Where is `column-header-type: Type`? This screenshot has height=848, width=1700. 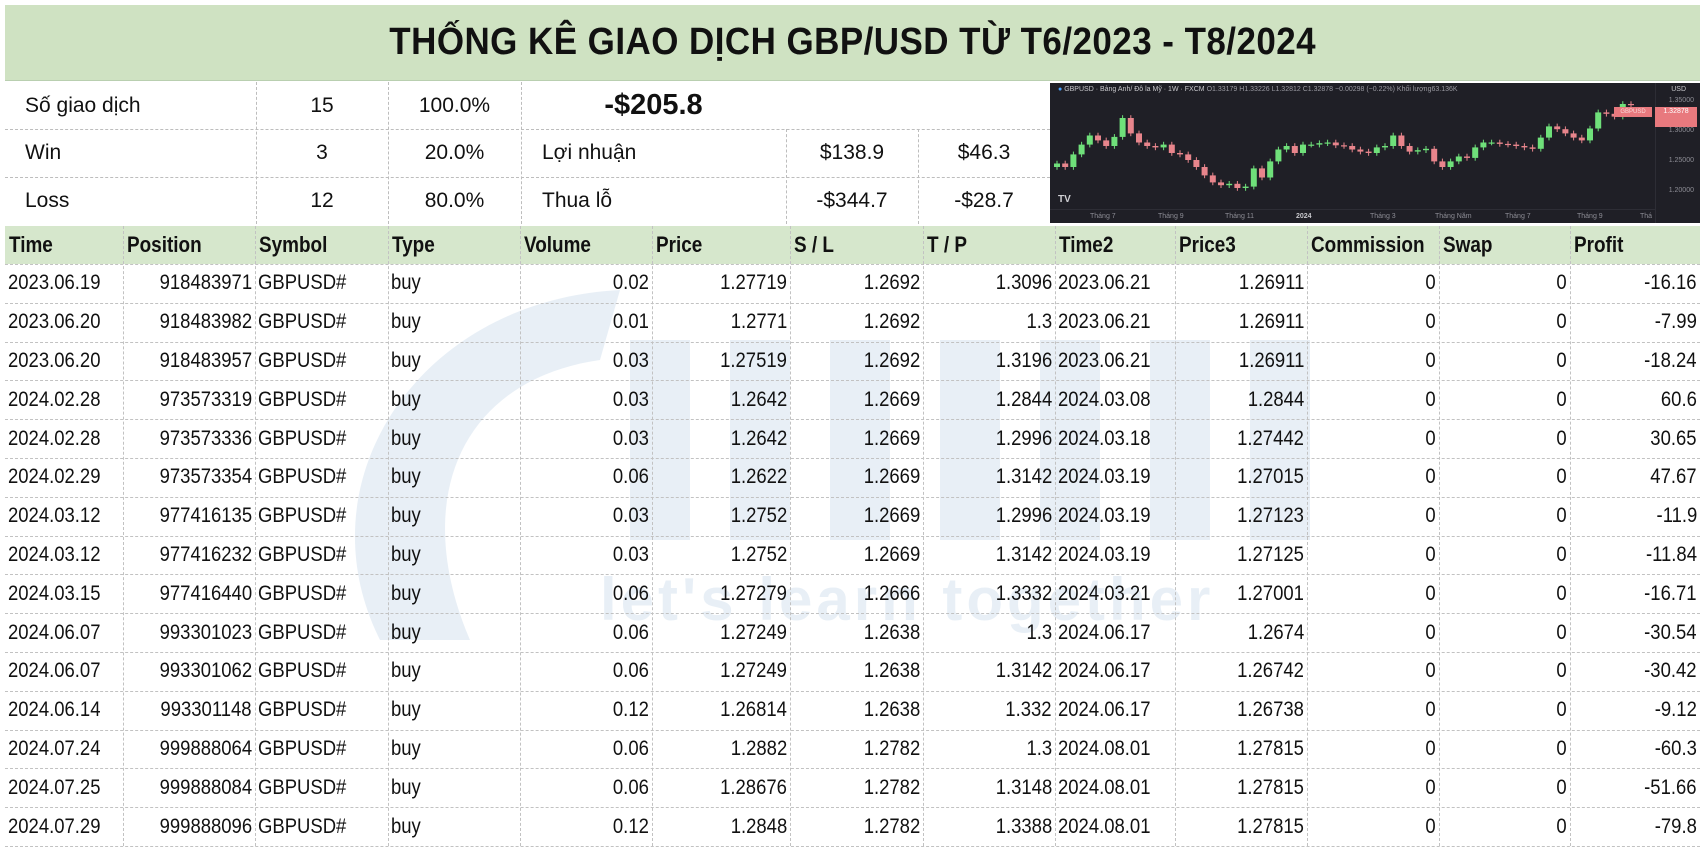
column-header-type: Type is located at coordinates (454, 245).